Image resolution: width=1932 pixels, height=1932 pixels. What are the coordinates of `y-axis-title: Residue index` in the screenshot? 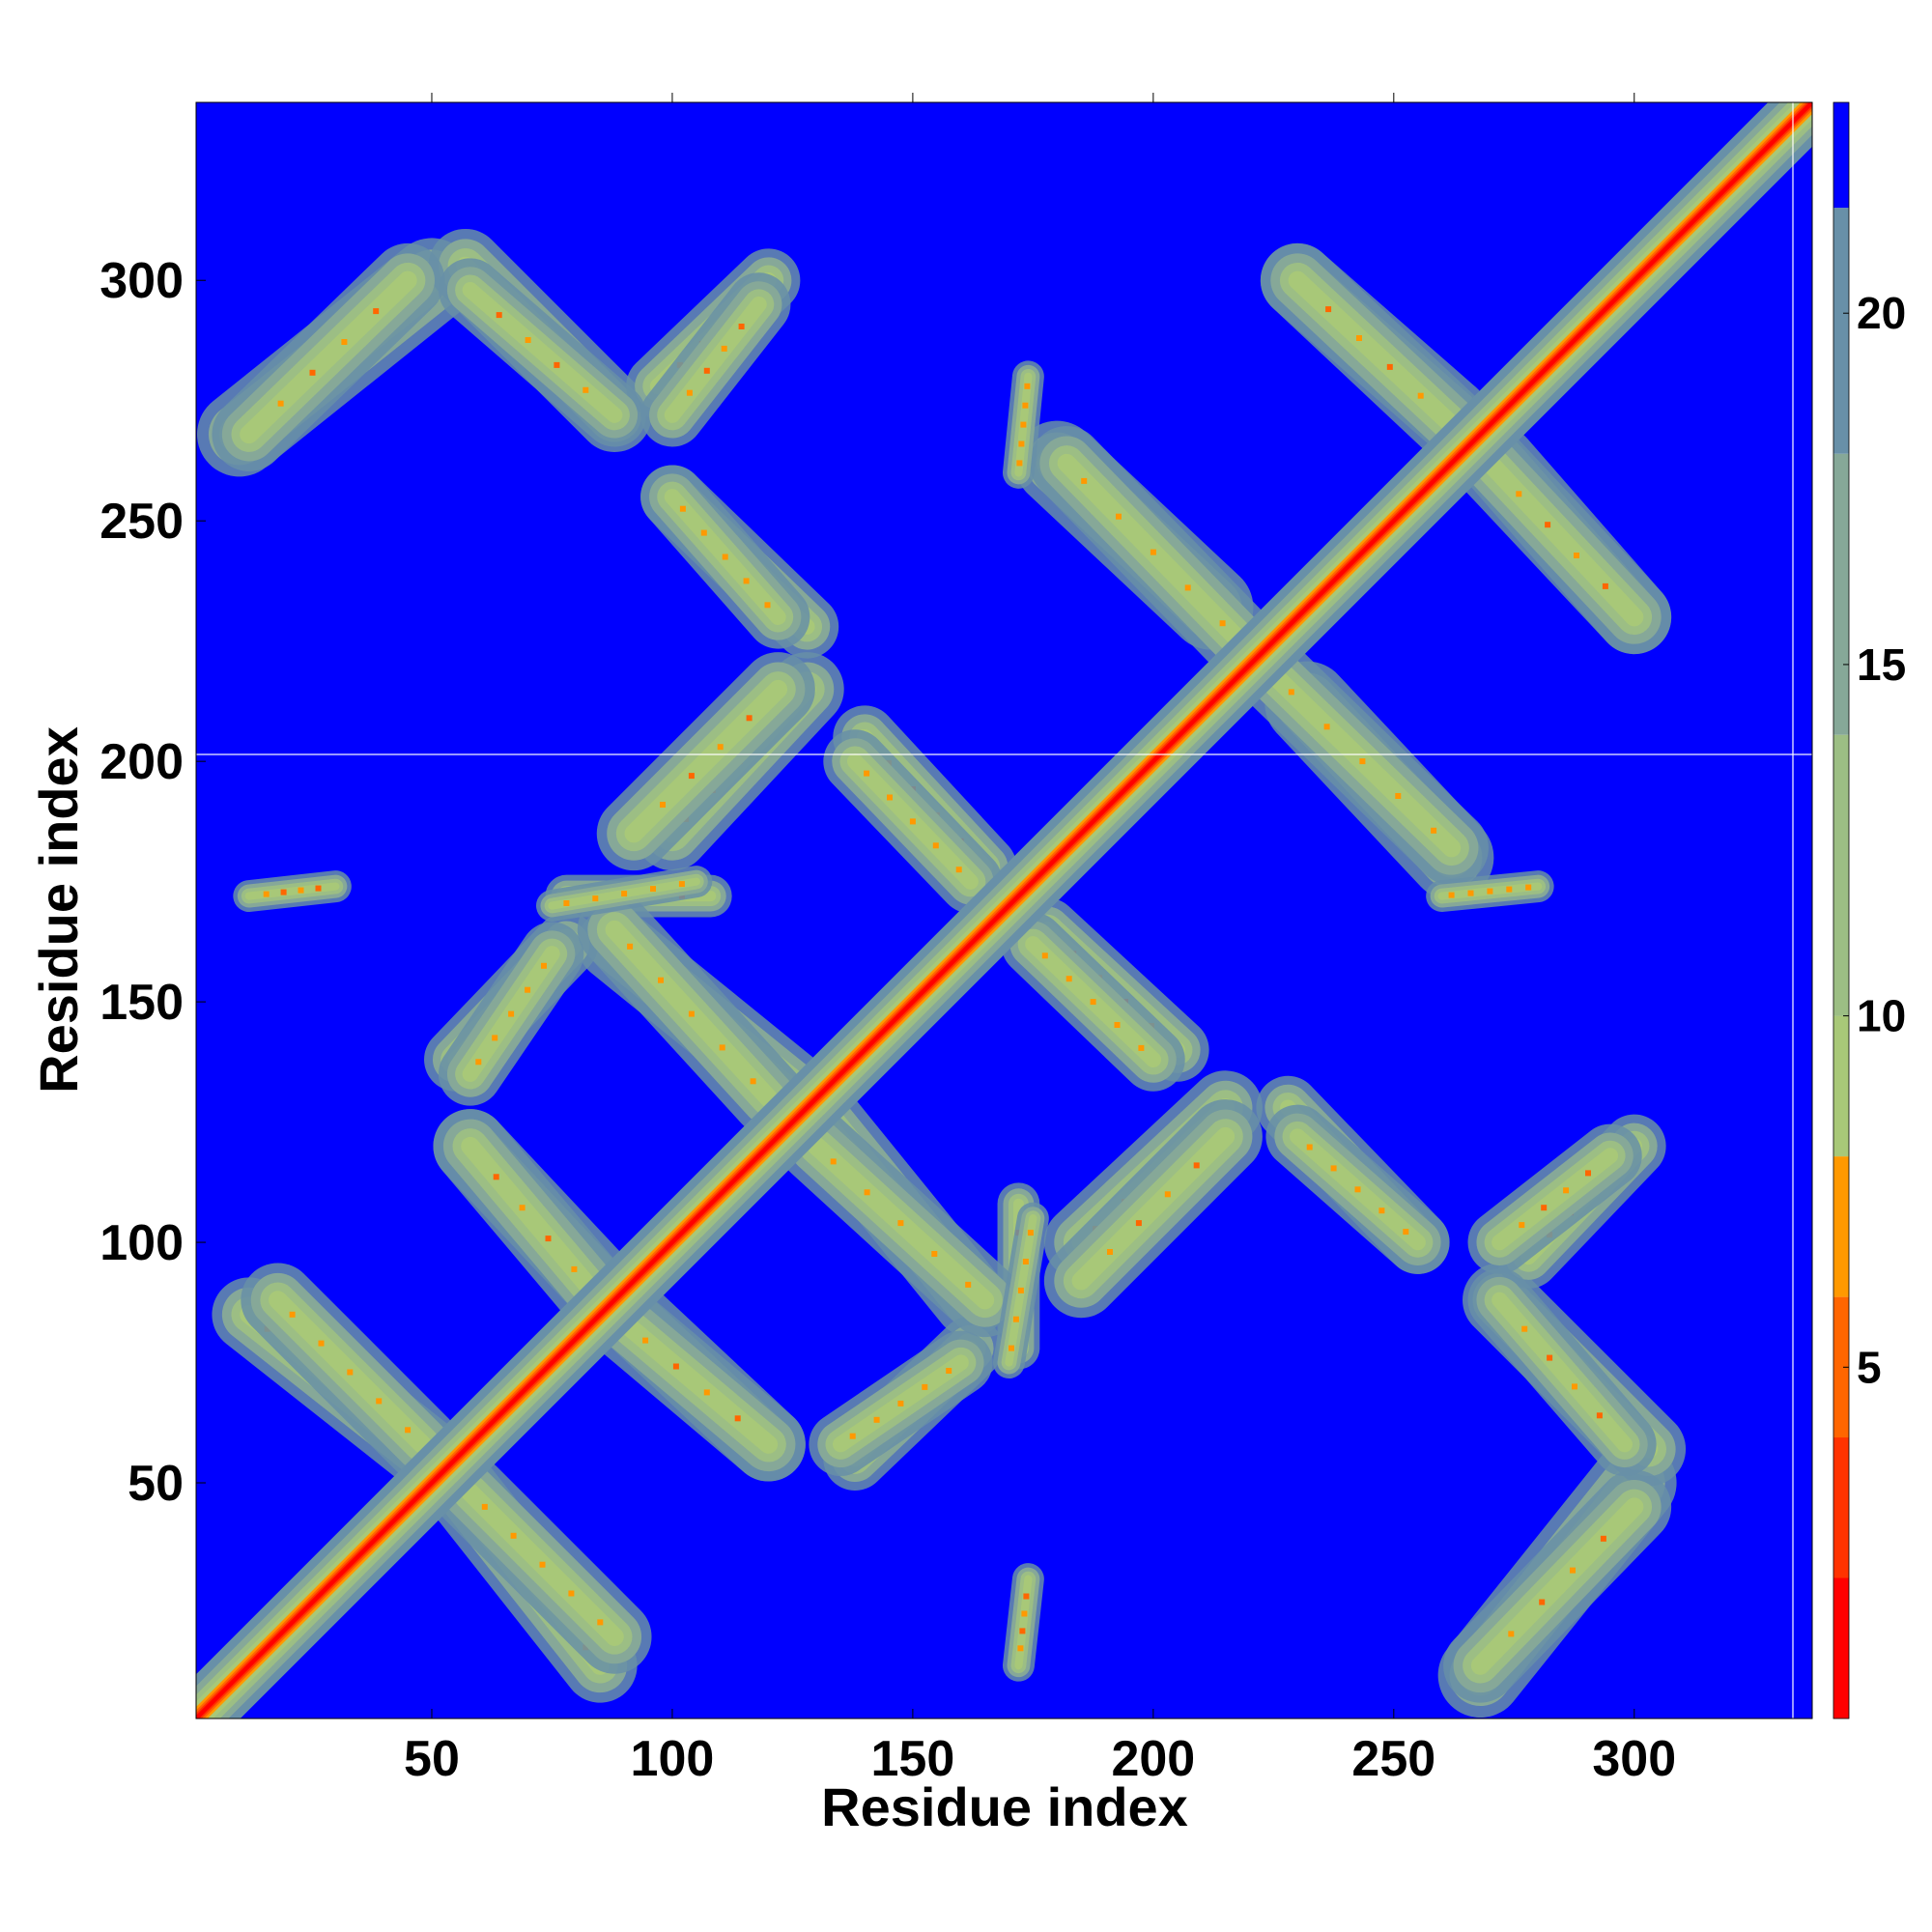 It's located at (58, 910).